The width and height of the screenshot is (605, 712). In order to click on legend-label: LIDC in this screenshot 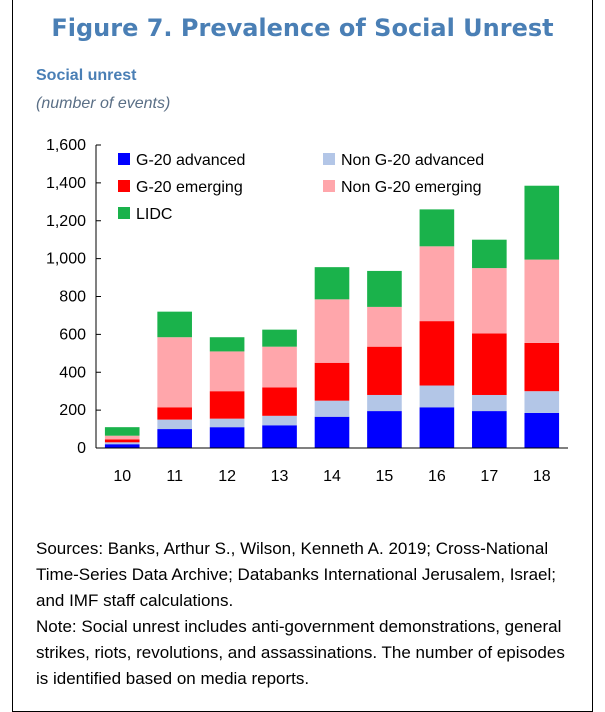, I will do `click(154, 214)`.